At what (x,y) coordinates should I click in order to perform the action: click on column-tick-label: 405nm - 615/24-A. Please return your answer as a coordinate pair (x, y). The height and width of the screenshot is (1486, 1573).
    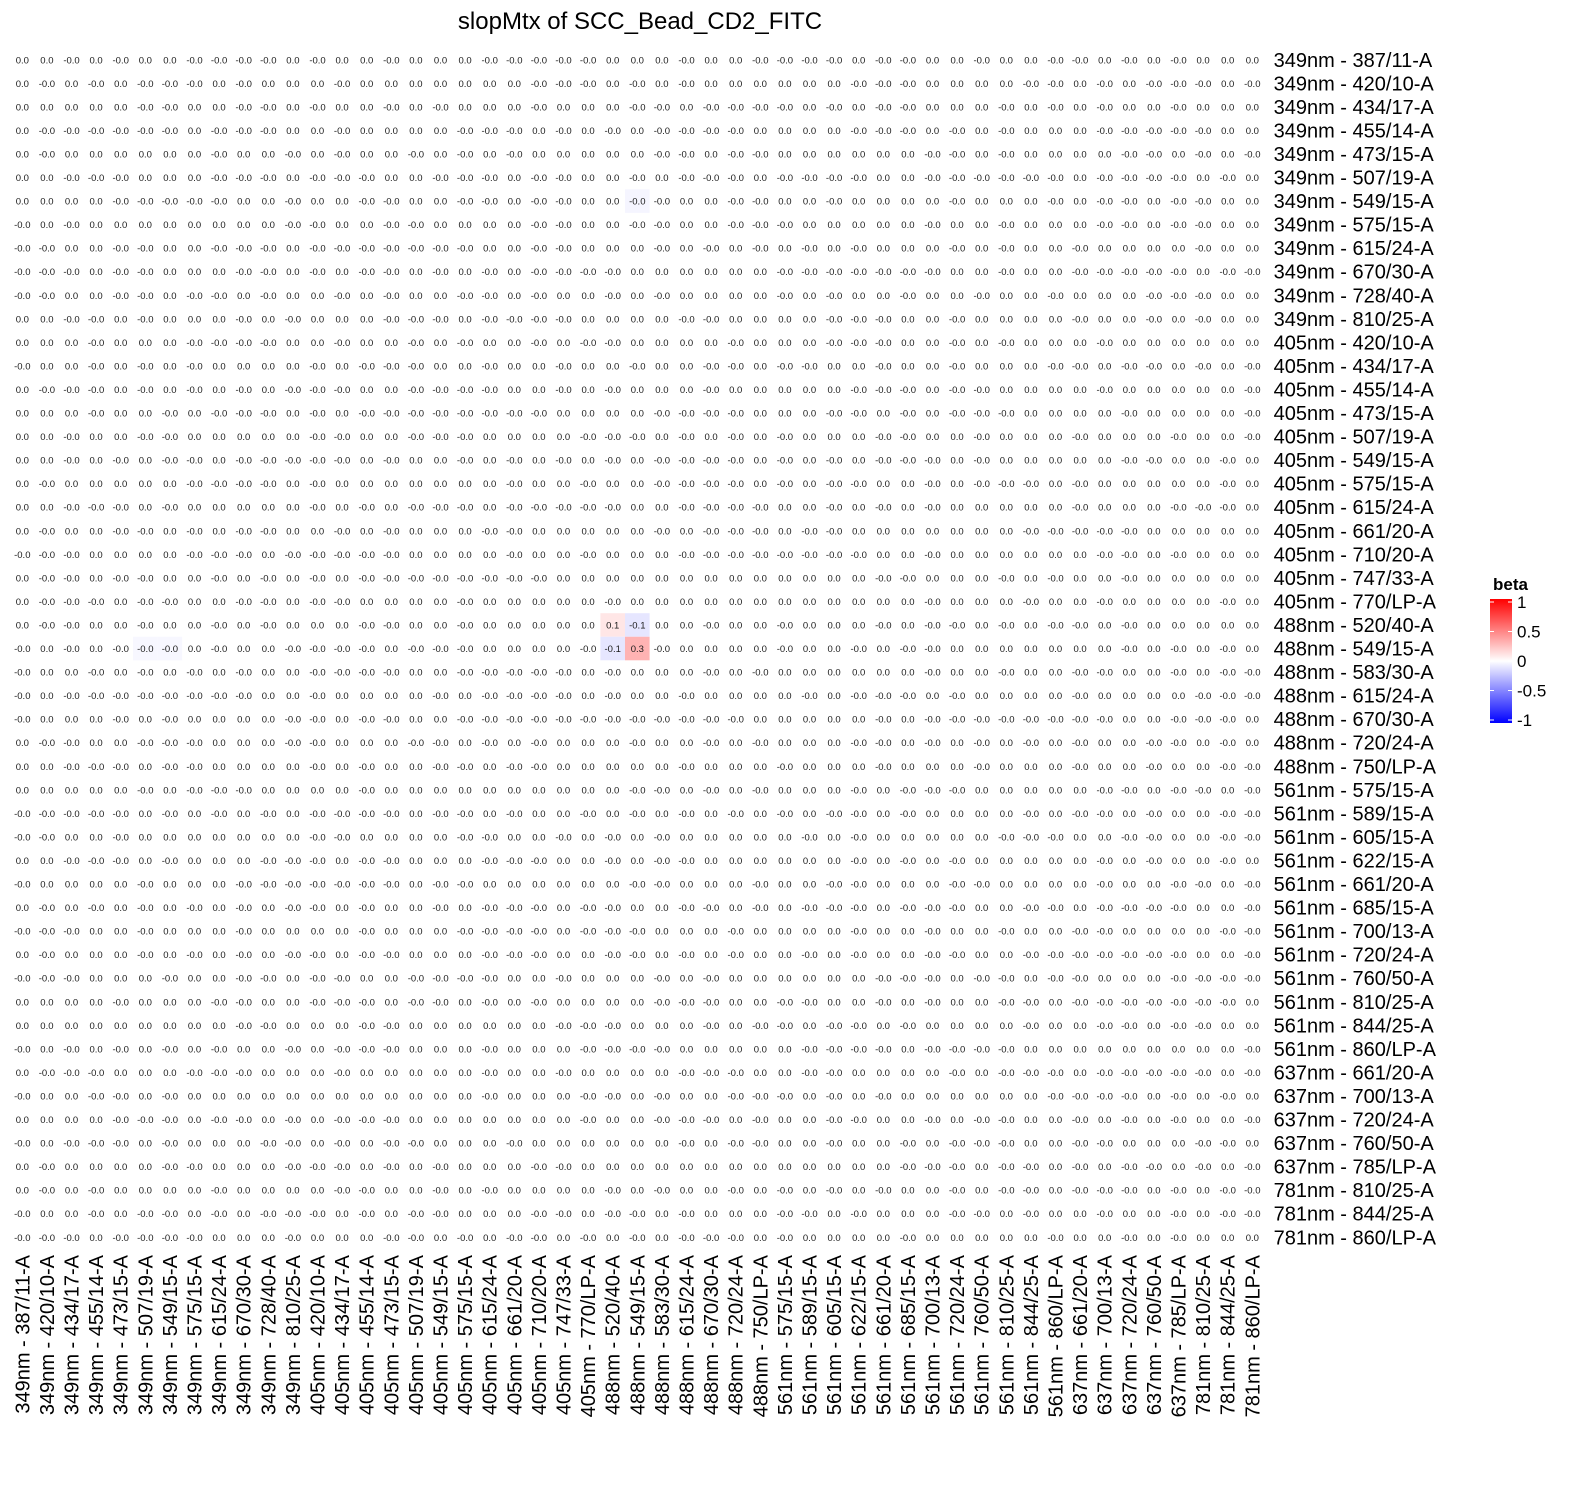
    Looking at the image, I should click on (491, 1334).